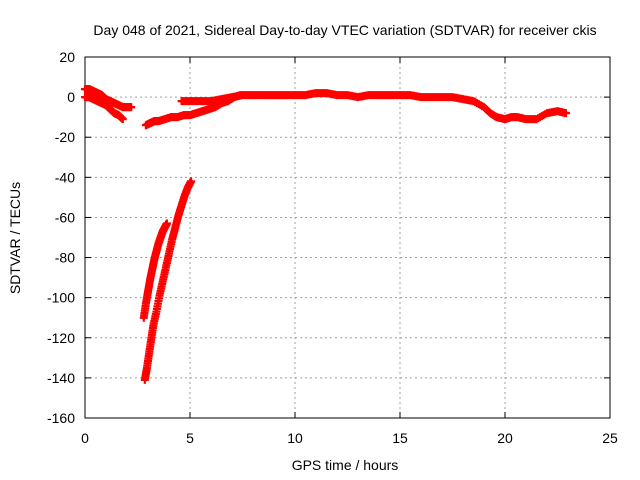 This screenshot has height=480, width=640. Describe the element at coordinates (610, 438) in the screenshot. I see `x-tick-label: 25` at that location.